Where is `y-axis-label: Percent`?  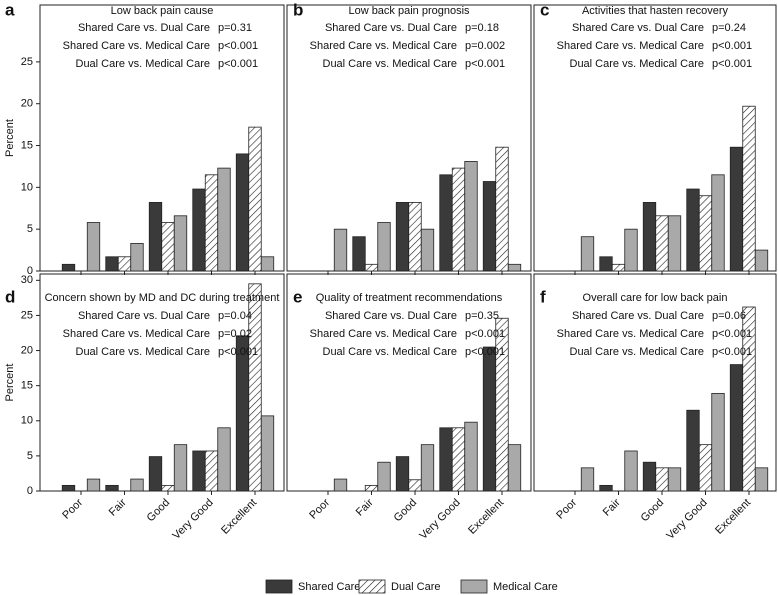
y-axis-label: Percent is located at coordinates (10, 138).